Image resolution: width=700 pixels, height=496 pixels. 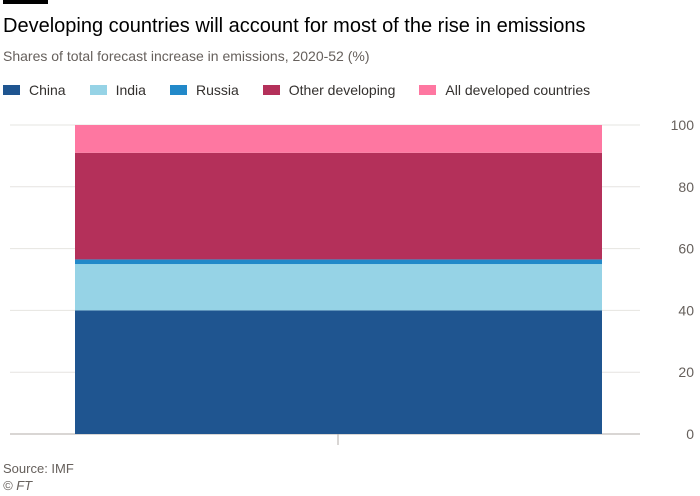 What do you see at coordinates (271, 90) in the screenshot?
I see `legend-swatch-other-developing` at bounding box center [271, 90].